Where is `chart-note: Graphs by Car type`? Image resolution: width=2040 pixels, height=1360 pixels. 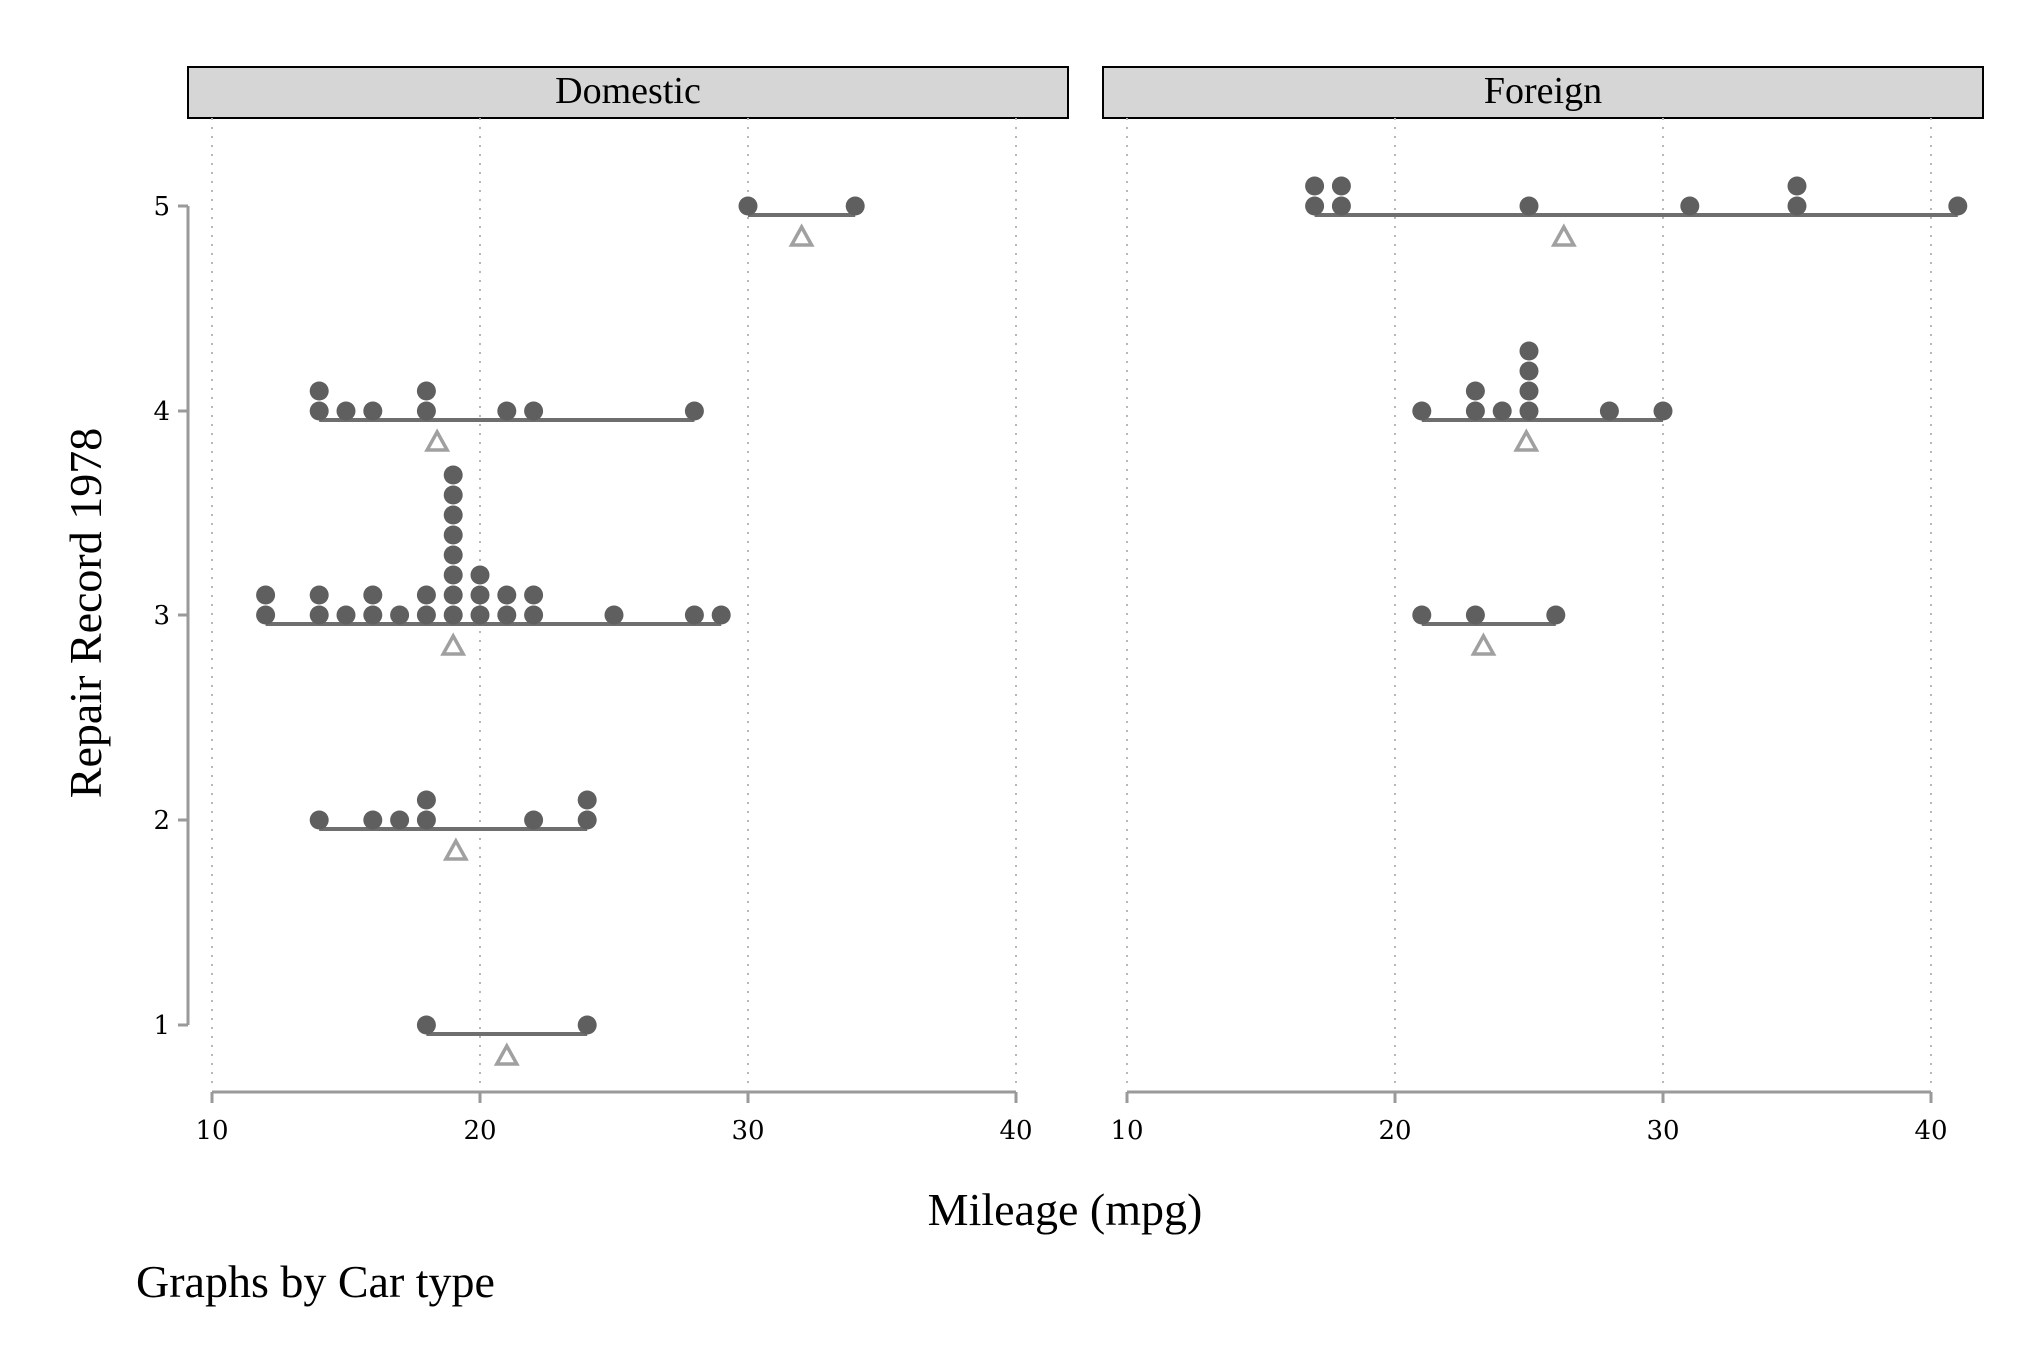
chart-note: Graphs by Car type is located at coordinates (315, 1281).